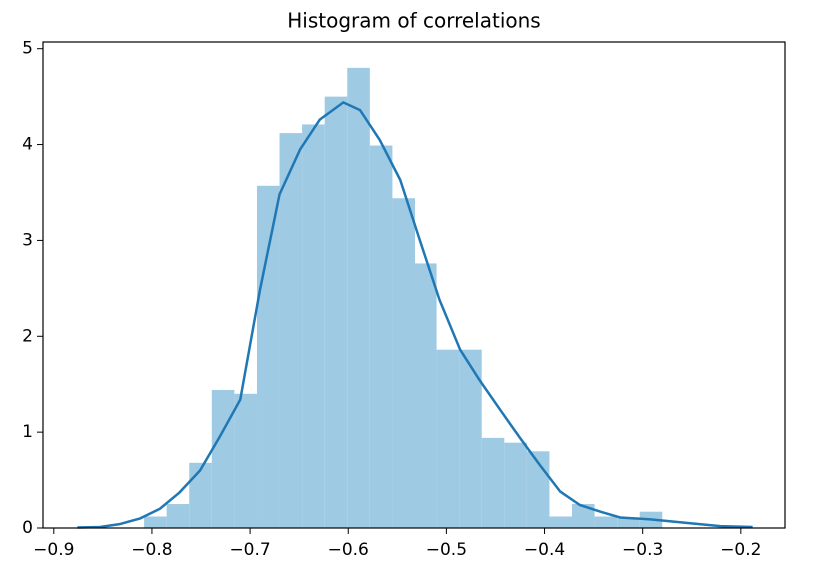  What do you see at coordinates (151, 550) in the screenshot?
I see `x-tick-label: −0.8` at bounding box center [151, 550].